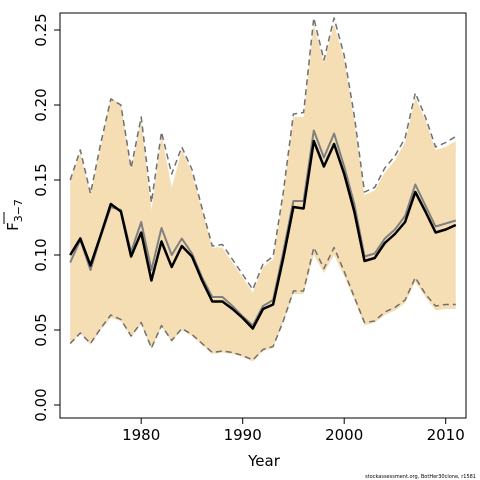 Image resolution: width=480 pixels, height=480 pixels. I want to click on y-tick-label-0: 0.00, so click(41, 404).